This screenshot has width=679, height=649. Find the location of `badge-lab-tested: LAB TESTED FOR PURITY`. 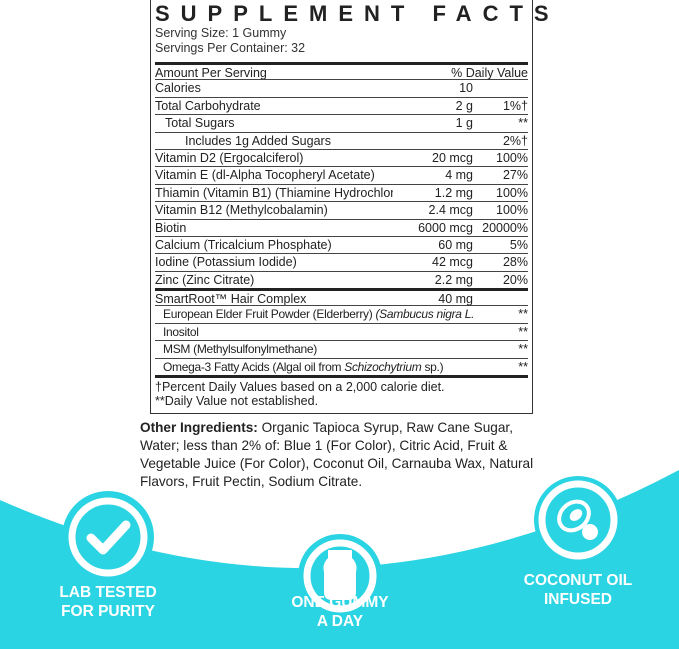

badge-lab-tested: LAB TESTED FOR PURITY is located at coordinates (108, 602).